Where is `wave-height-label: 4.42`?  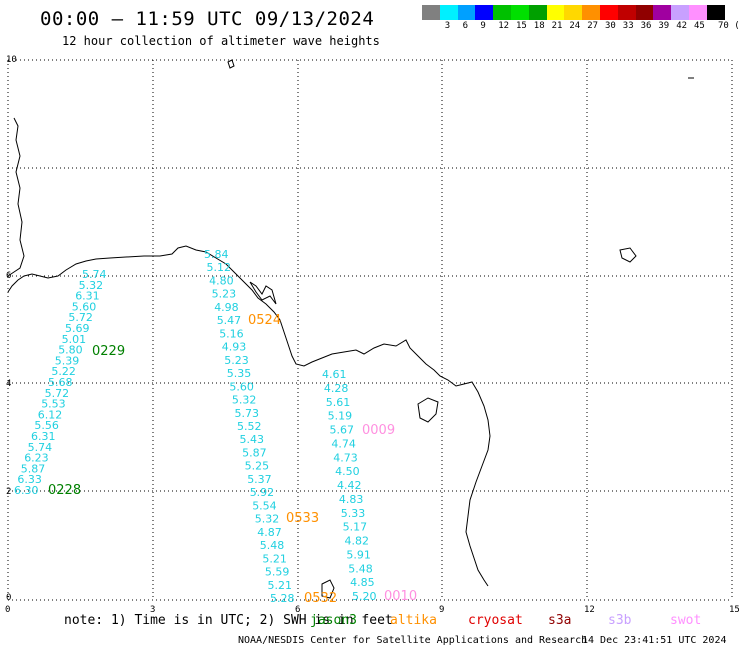
wave-height-label: 4.42 is located at coordinates (349, 485).